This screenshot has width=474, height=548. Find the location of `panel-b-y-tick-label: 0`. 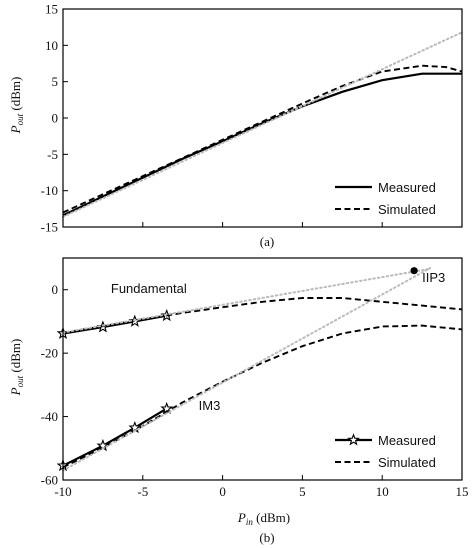

panel-b-y-tick-label: 0 is located at coordinates (55, 289).